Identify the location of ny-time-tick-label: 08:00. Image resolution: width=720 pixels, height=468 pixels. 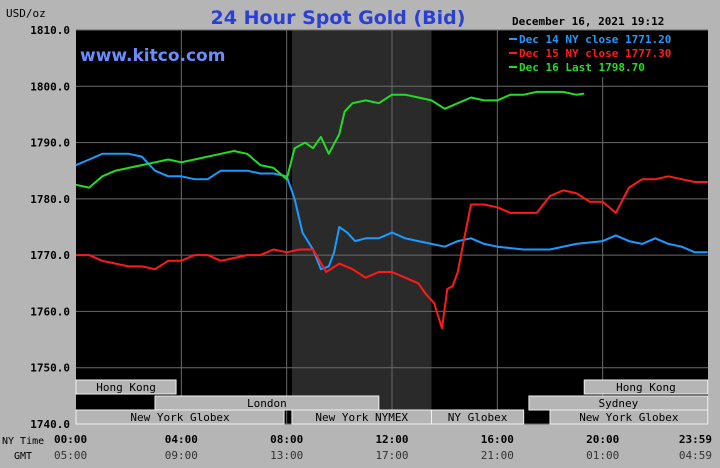
(286, 439).